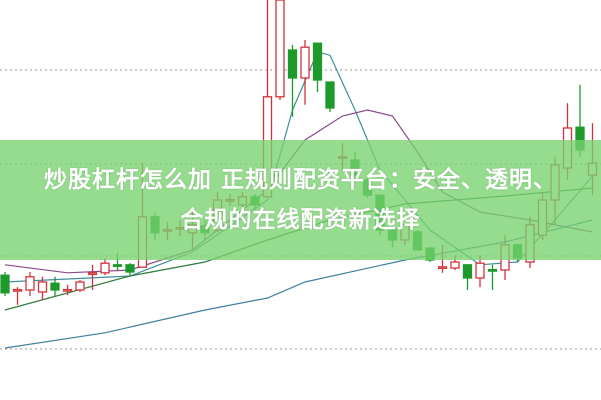 This screenshot has height=400, width=601. I want to click on headline-line-1: 炒股杠杆怎么加 正规则配资平台：安全、透明、, so click(300, 180).